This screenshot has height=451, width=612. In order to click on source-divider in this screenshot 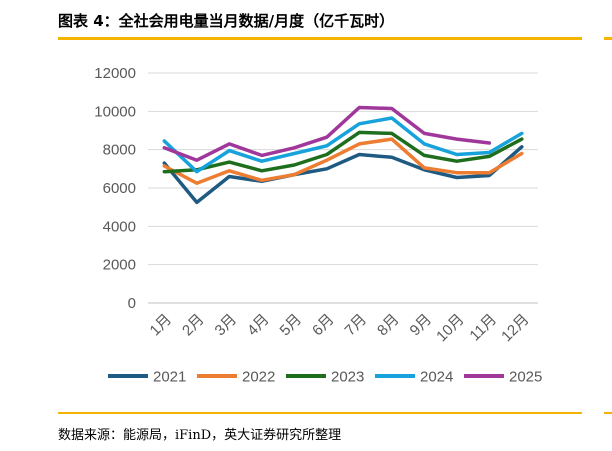, I will do `click(320, 413)`.